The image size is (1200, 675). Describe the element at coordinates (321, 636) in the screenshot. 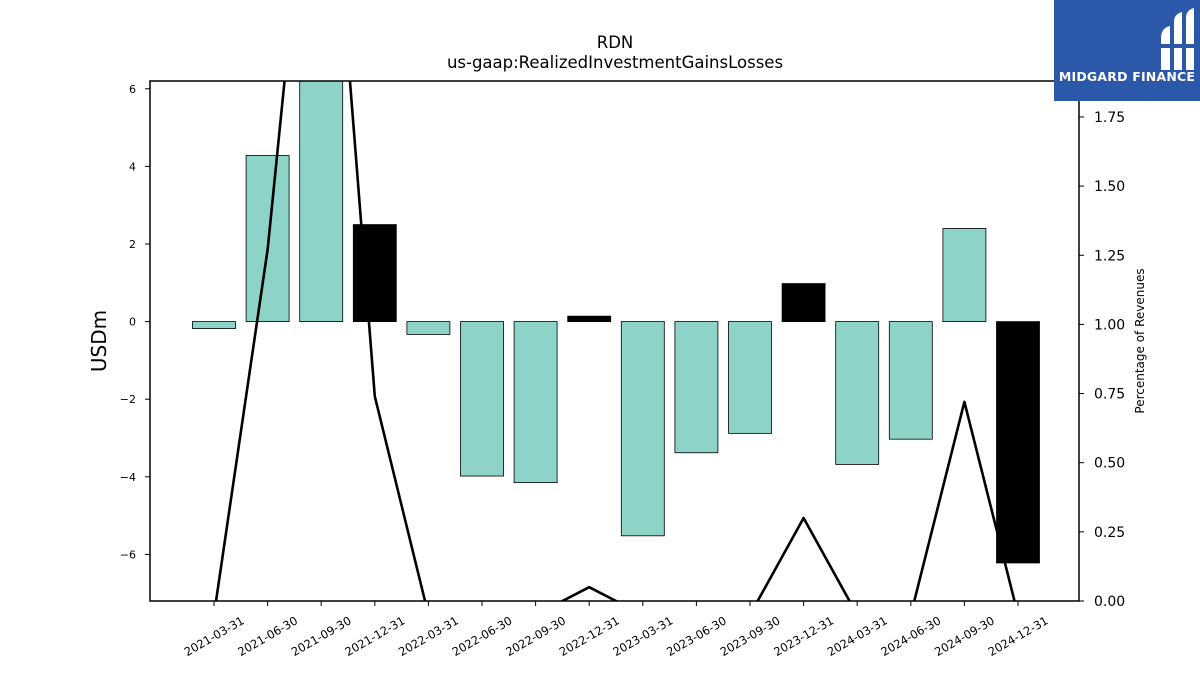

I see `x-tick-label: 2021-09-30` at that location.